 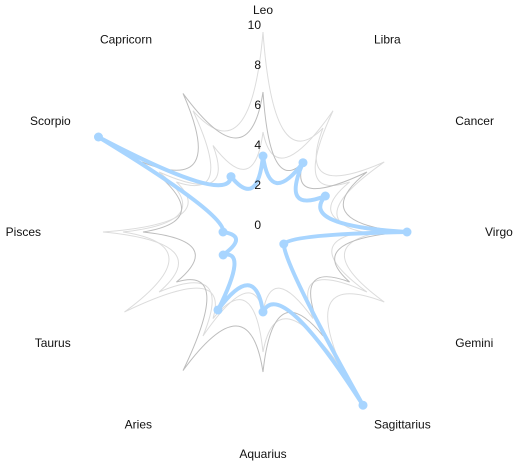 What do you see at coordinates (50, 121) in the screenshot?
I see `category-label-scorpio: Scorpio` at bounding box center [50, 121].